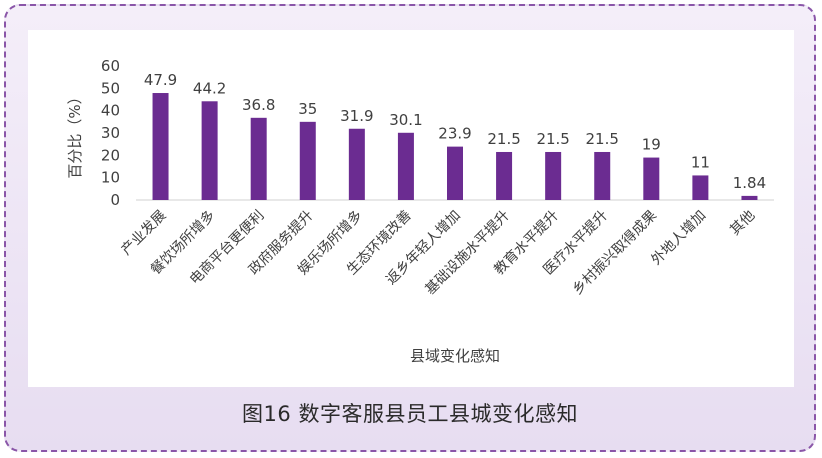 The height and width of the screenshot is (458, 822). Describe the element at coordinates (410, 414) in the screenshot. I see `figure-caption: 图16 数字客服县员工县城变化感知` at that location.